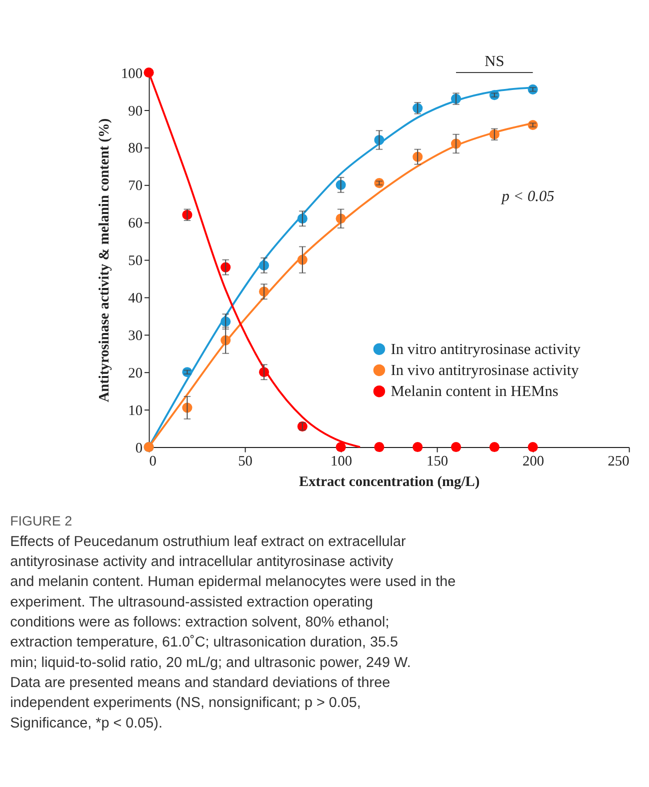 The width and height of the screenshot is (649, 787). I want to click on y-tick-label: 20, so click(135, 373).